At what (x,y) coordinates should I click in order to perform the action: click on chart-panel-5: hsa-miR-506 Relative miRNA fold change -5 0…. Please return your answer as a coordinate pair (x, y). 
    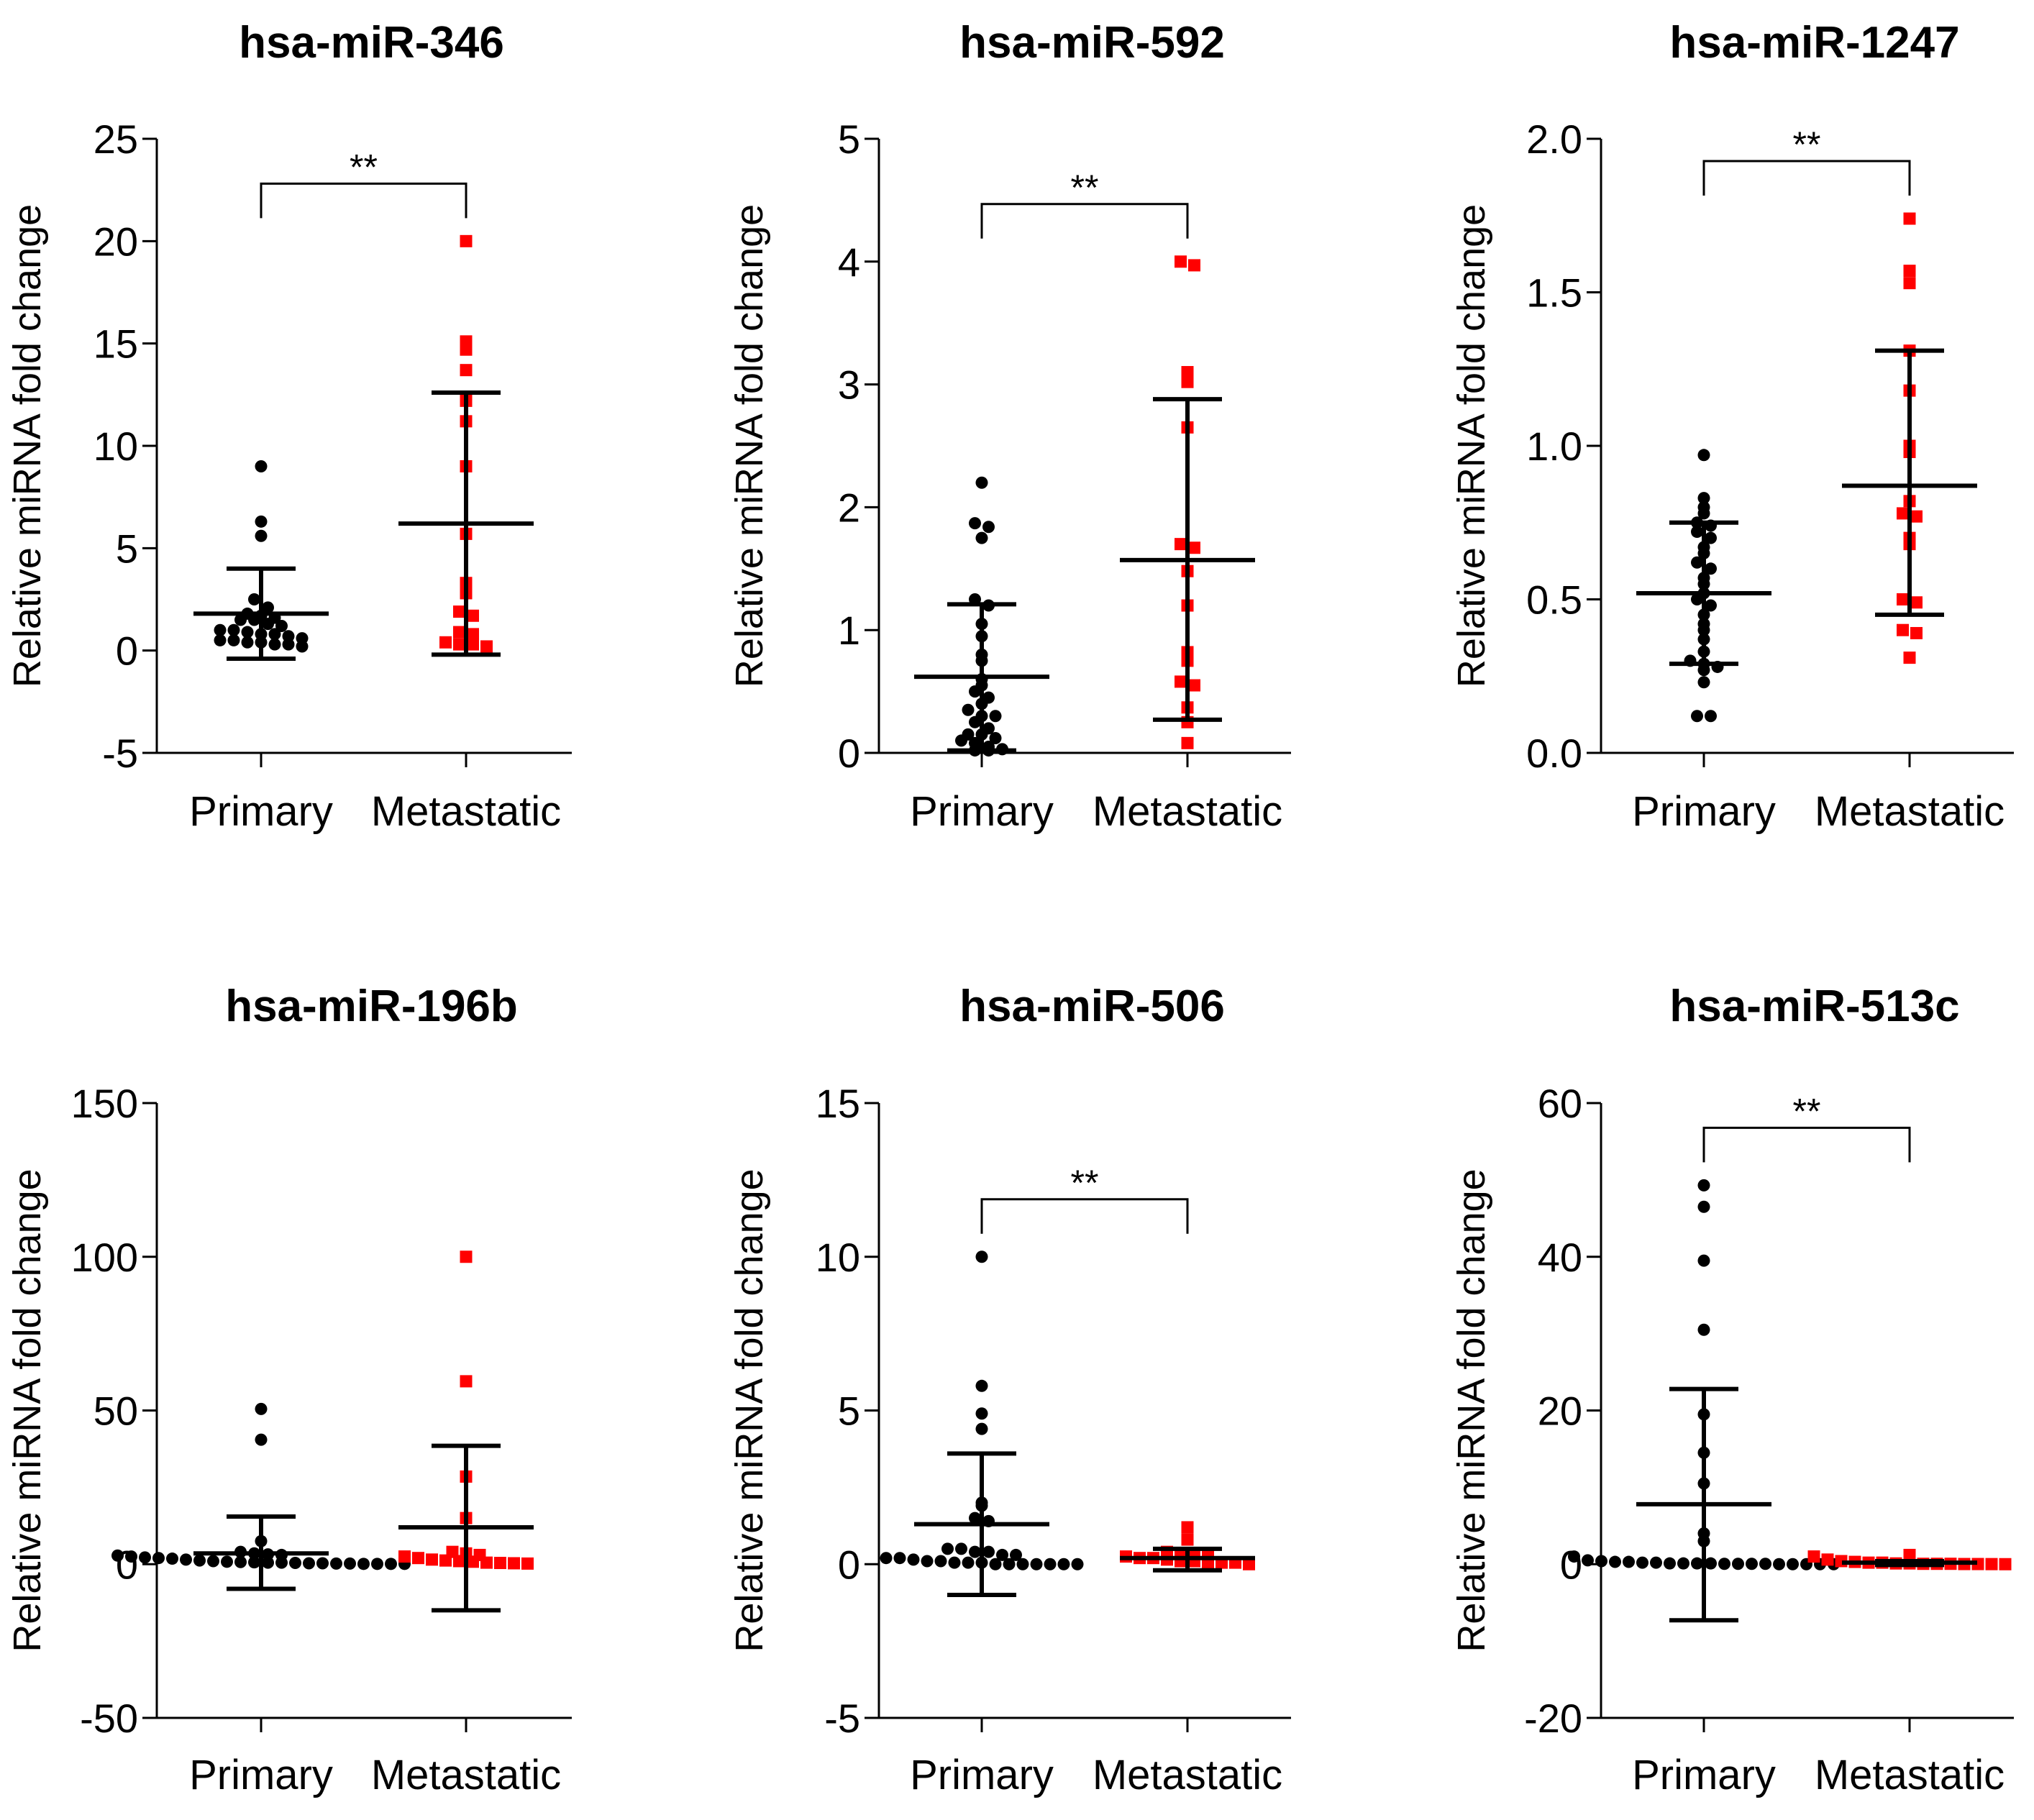
    Looking at the image, I should click on (1009, 1390).